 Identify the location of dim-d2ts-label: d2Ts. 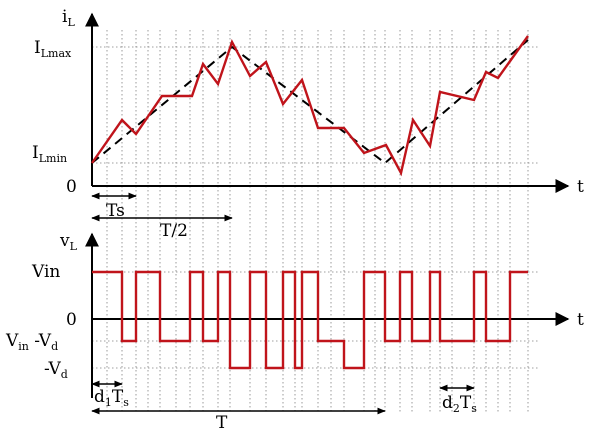
(459, 404).